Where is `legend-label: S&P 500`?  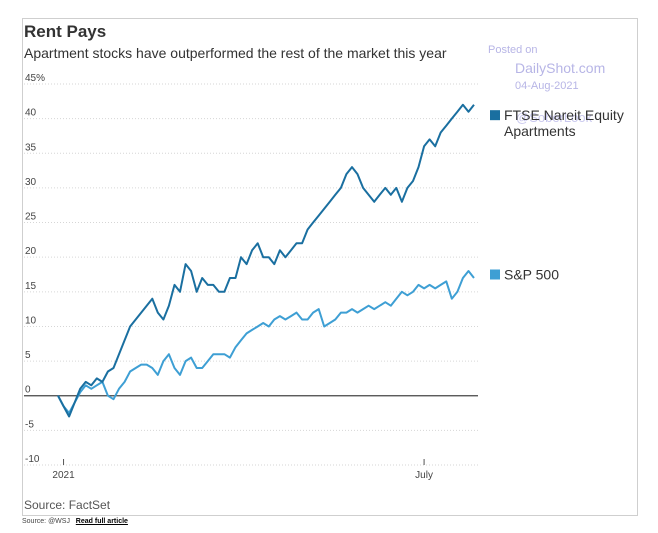 legend-label: S&P 500 is located at coordinates (531, 275).